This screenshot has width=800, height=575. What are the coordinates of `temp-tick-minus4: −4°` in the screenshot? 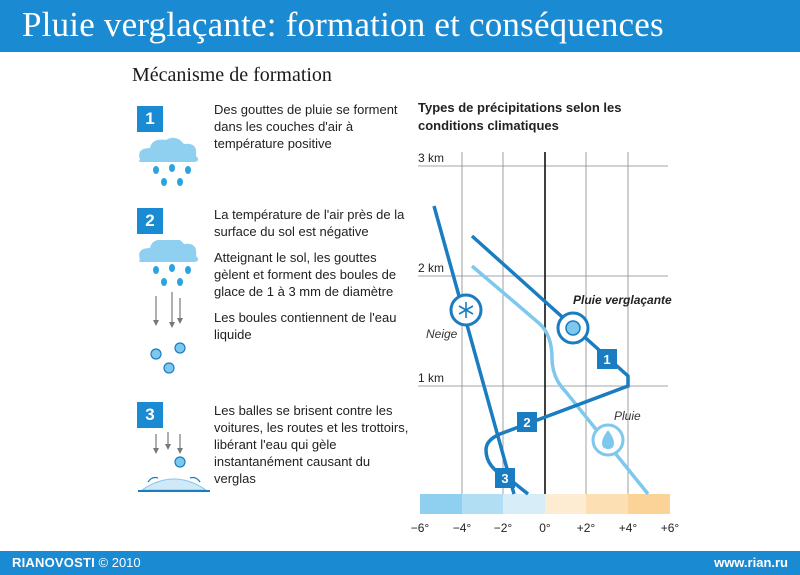 It's located at (462, 528).